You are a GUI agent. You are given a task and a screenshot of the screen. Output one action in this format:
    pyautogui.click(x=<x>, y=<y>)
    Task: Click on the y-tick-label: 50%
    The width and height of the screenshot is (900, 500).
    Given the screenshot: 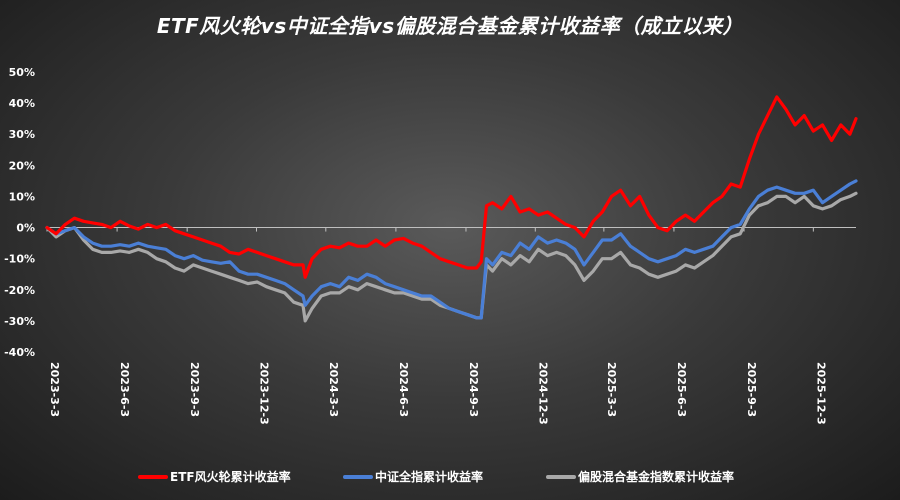 What is the action you would take?
    pyautogui.click(x=22, y=72)
    